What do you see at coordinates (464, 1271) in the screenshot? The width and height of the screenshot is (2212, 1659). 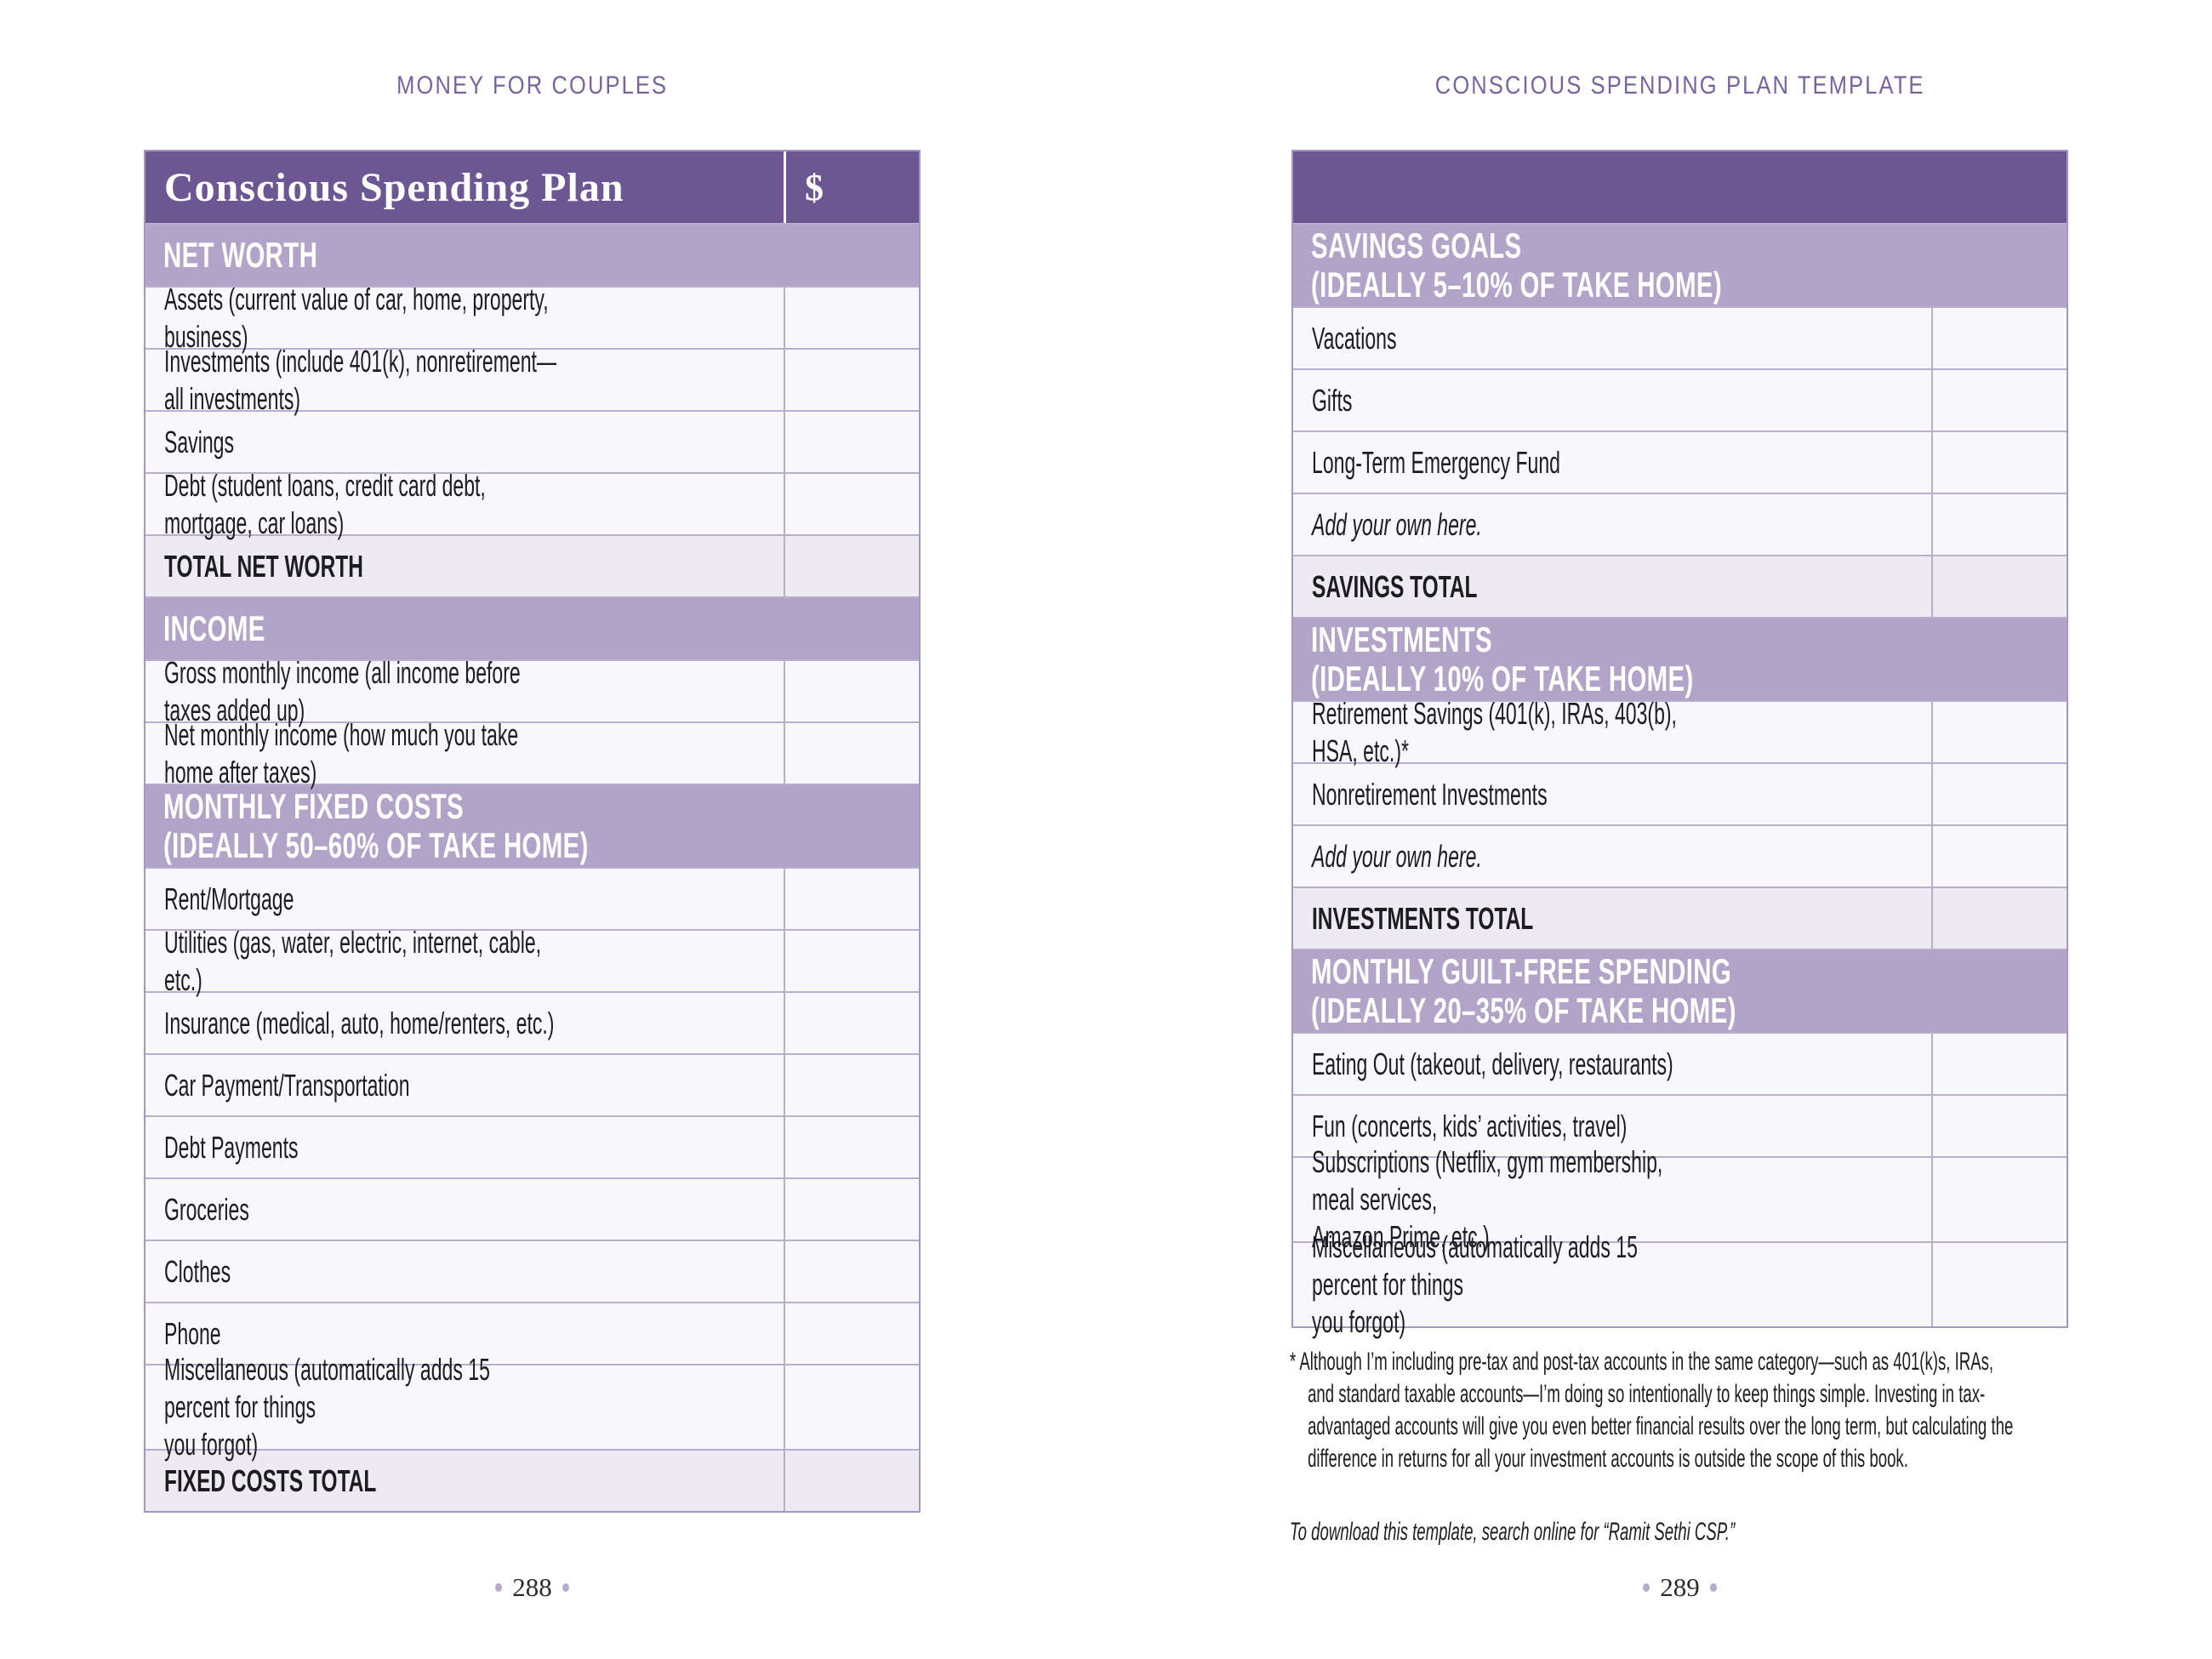 I see `row-label-cell: Clothes` at bounding box center [464, 1271].